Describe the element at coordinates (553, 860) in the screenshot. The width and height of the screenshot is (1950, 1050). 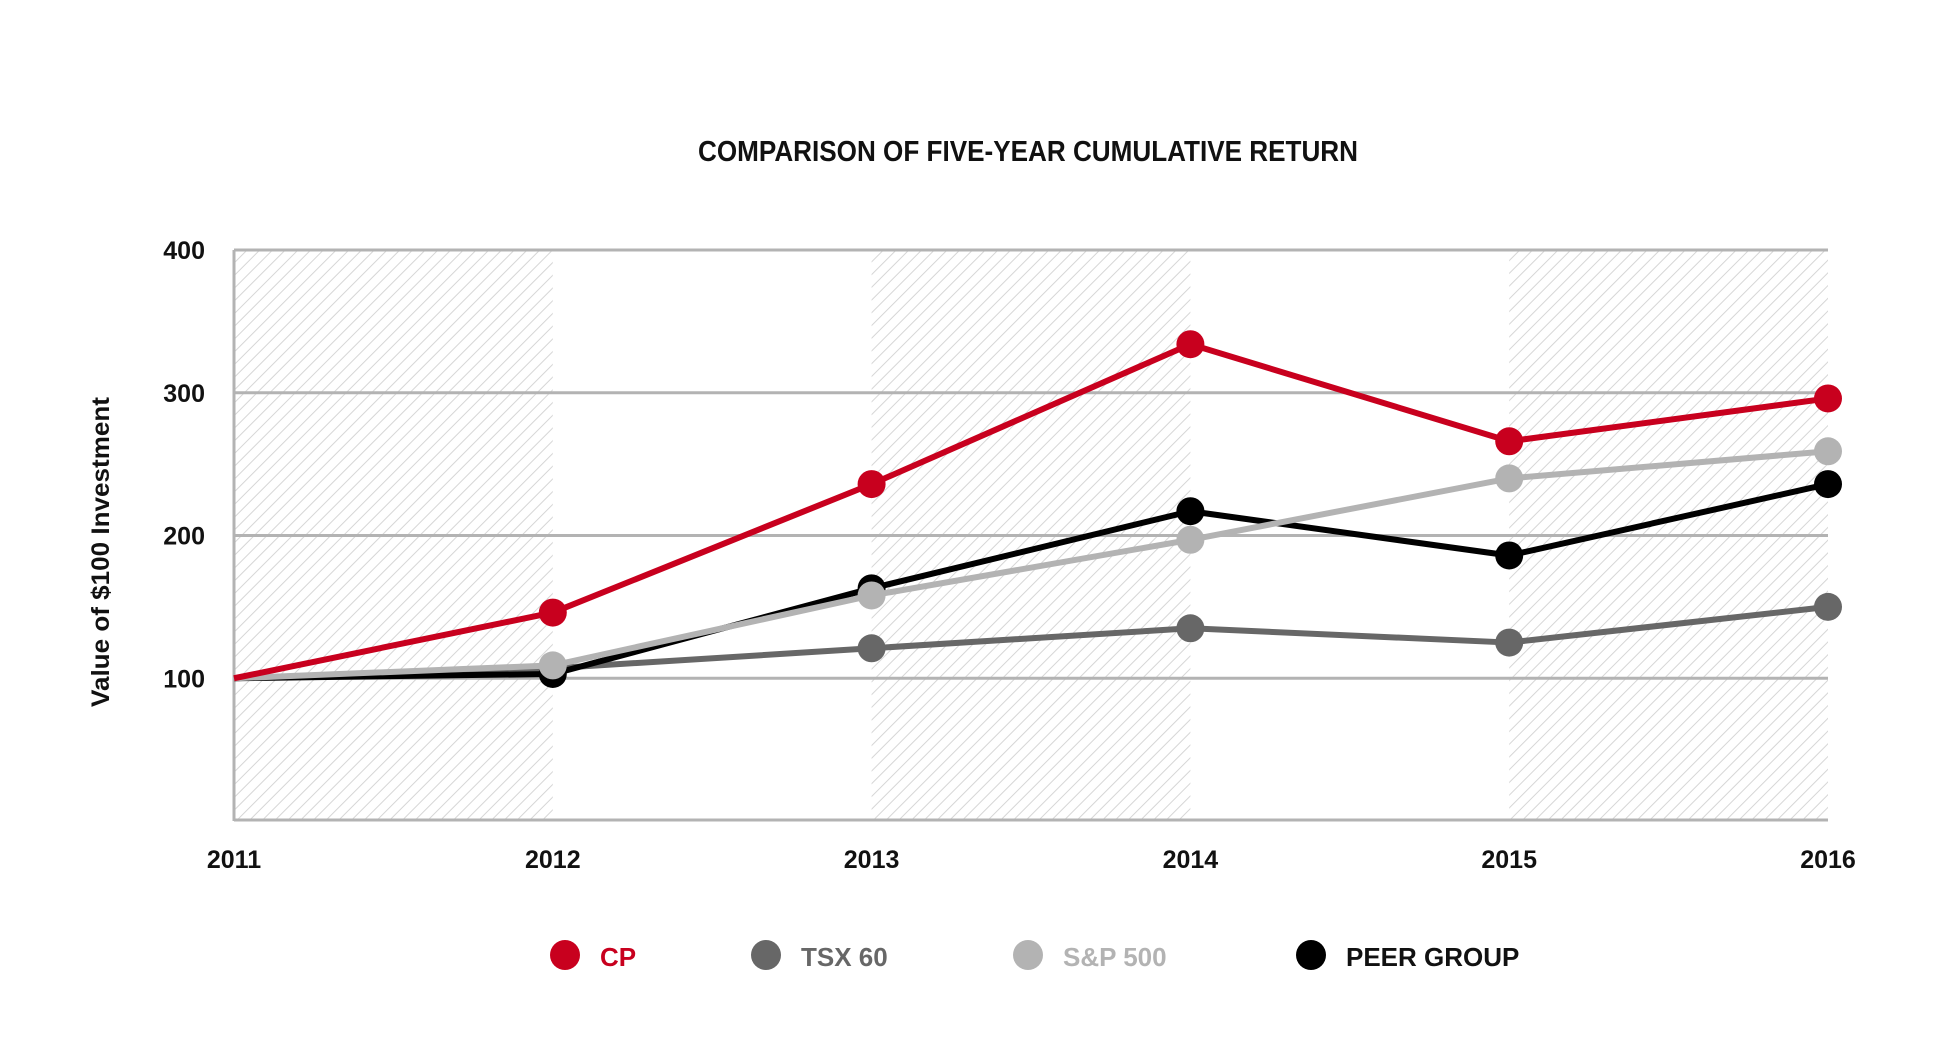
I see `x-tick-label: 2012` at that location.